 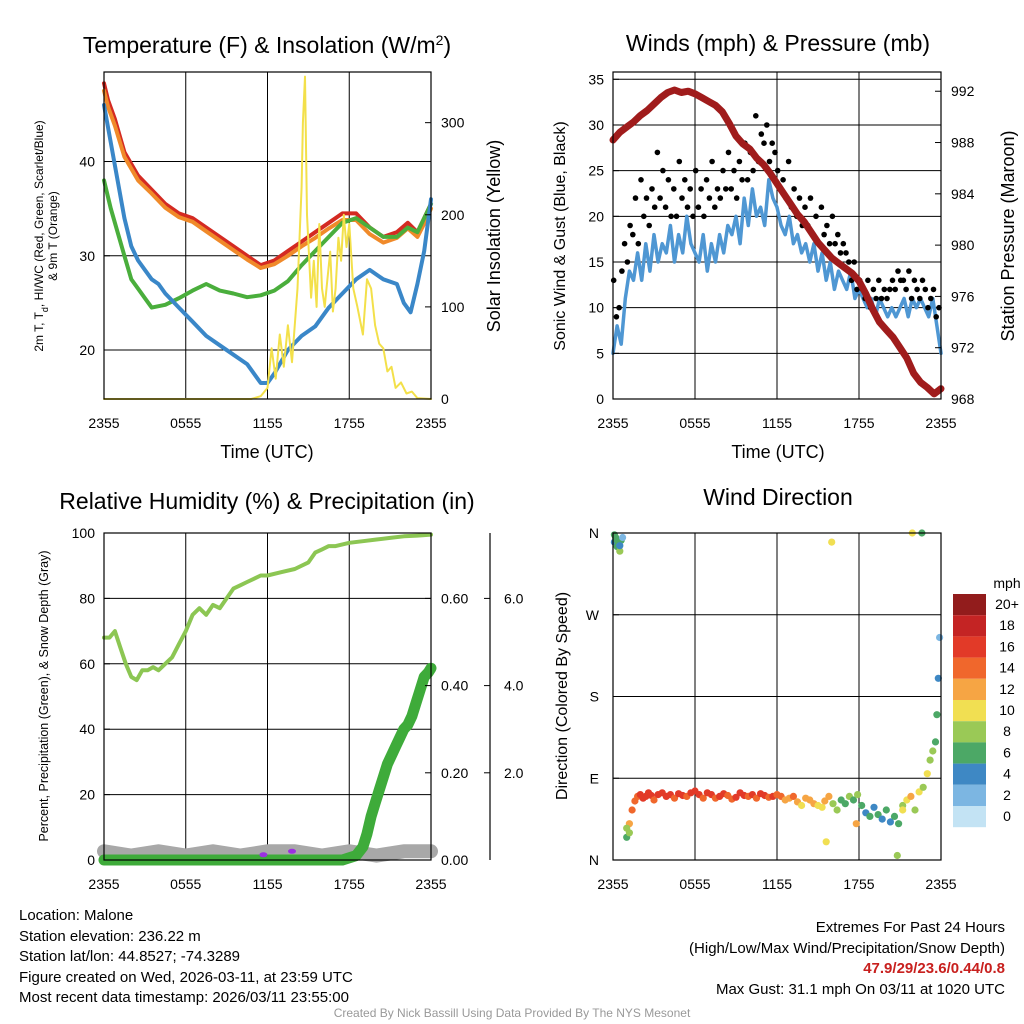 I want to click on winds-series, so click(x=777, y=242).